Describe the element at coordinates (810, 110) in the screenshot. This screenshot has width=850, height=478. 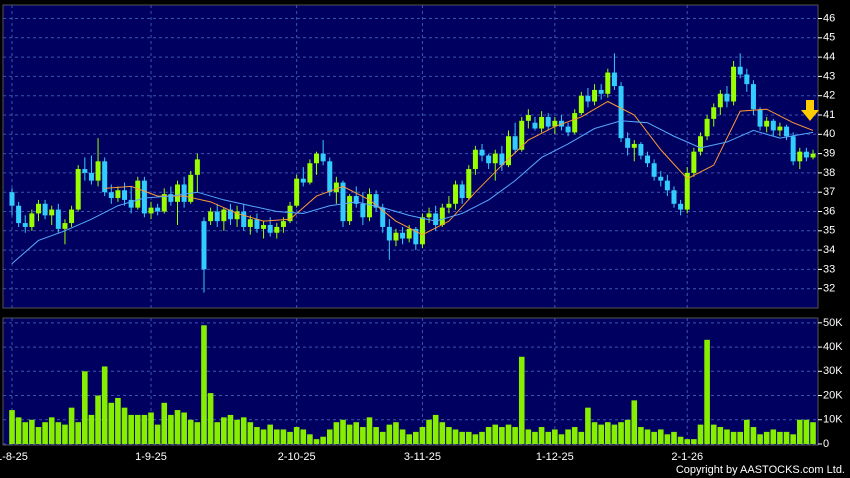
I see `arrow-icon` at that location.